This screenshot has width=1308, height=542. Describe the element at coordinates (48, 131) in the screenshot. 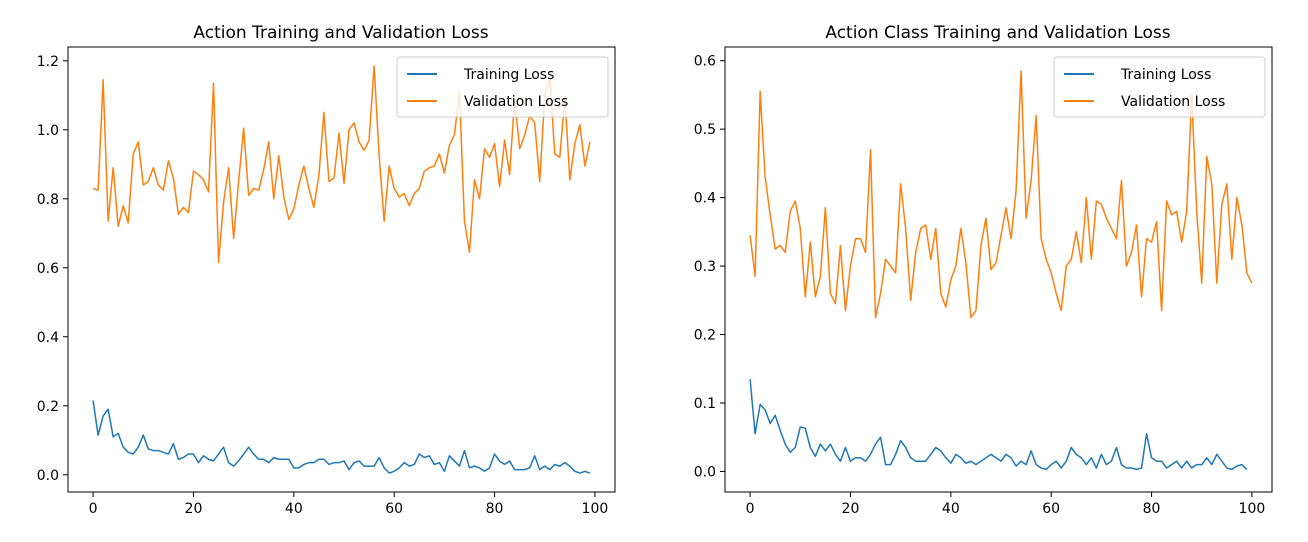

I see `y-tick-label: 1.0` at that location.